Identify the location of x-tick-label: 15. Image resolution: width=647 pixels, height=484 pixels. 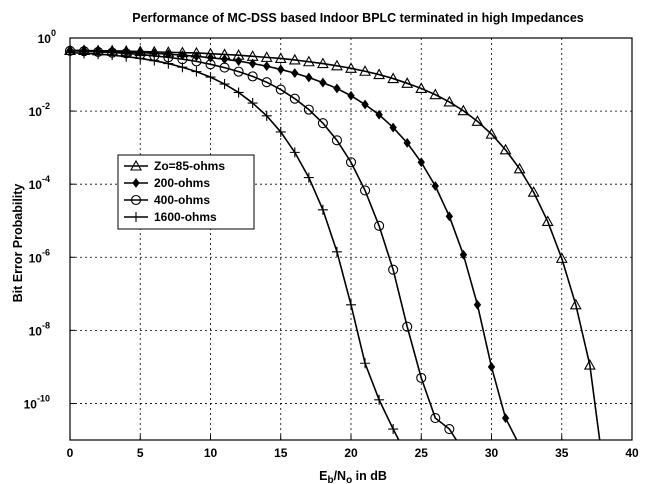
(281, 453).